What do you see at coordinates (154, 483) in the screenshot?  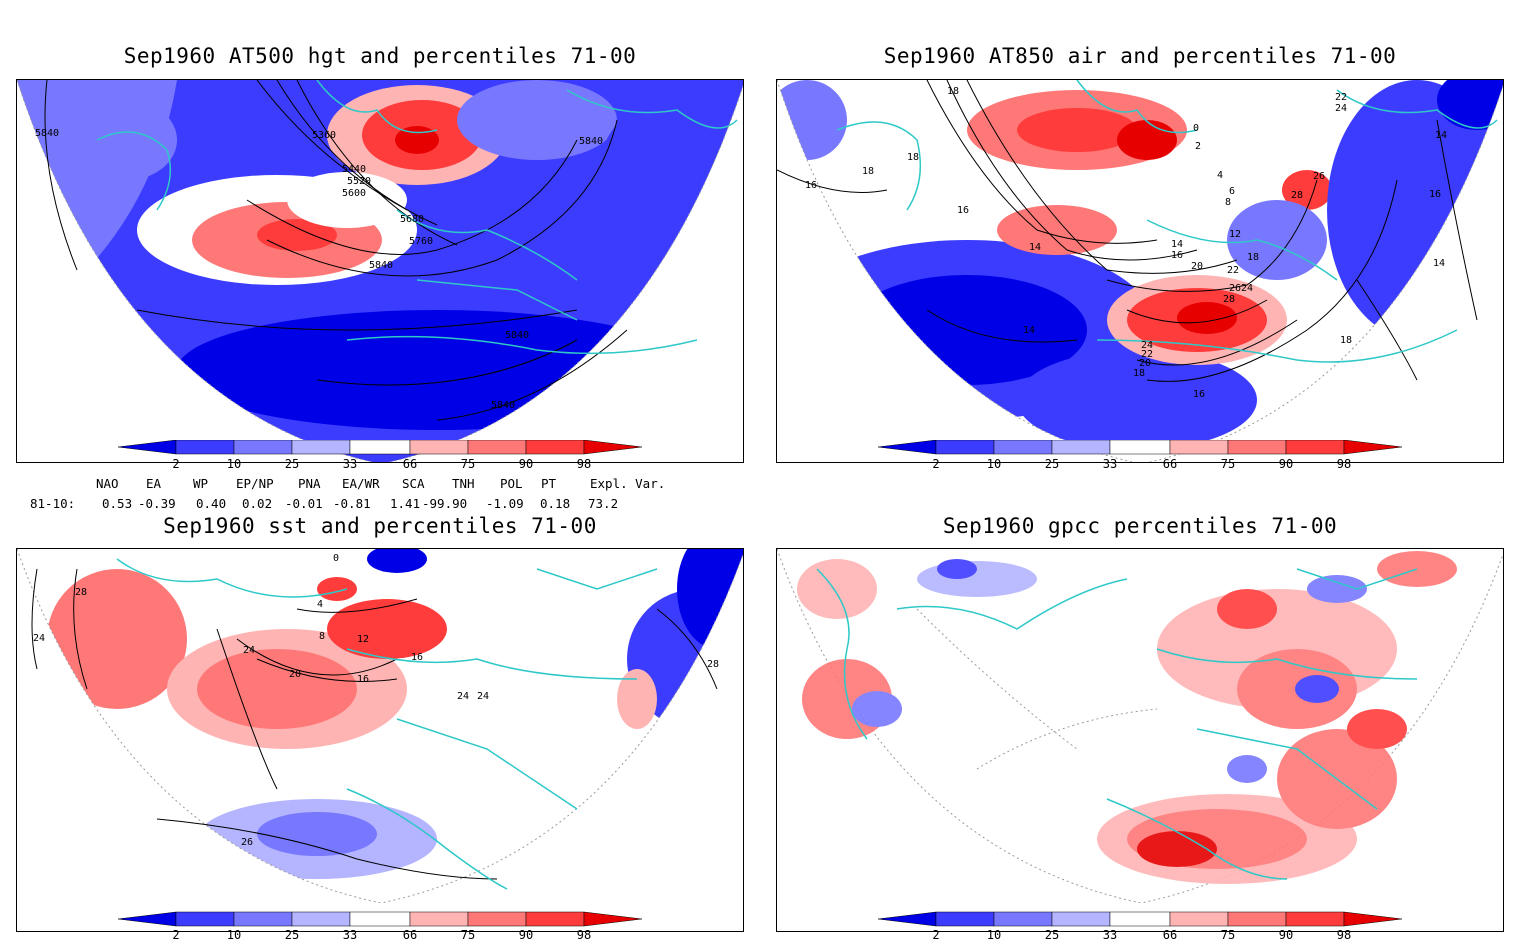 I see `index-header: EA` at bounding box center [154, 483].